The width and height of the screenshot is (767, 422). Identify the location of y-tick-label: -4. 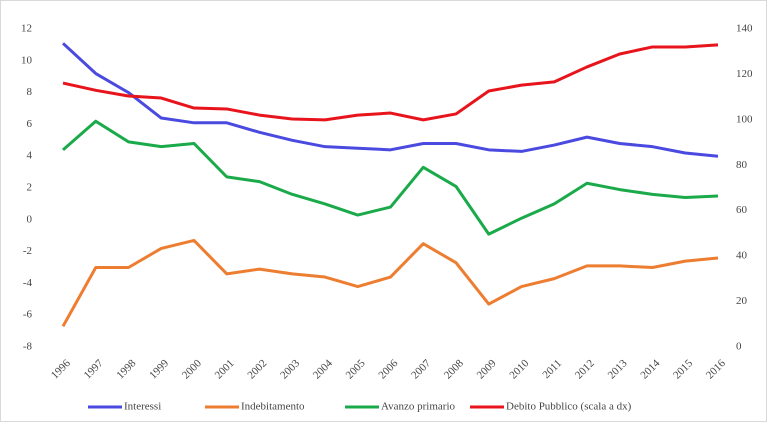
(28, 283).